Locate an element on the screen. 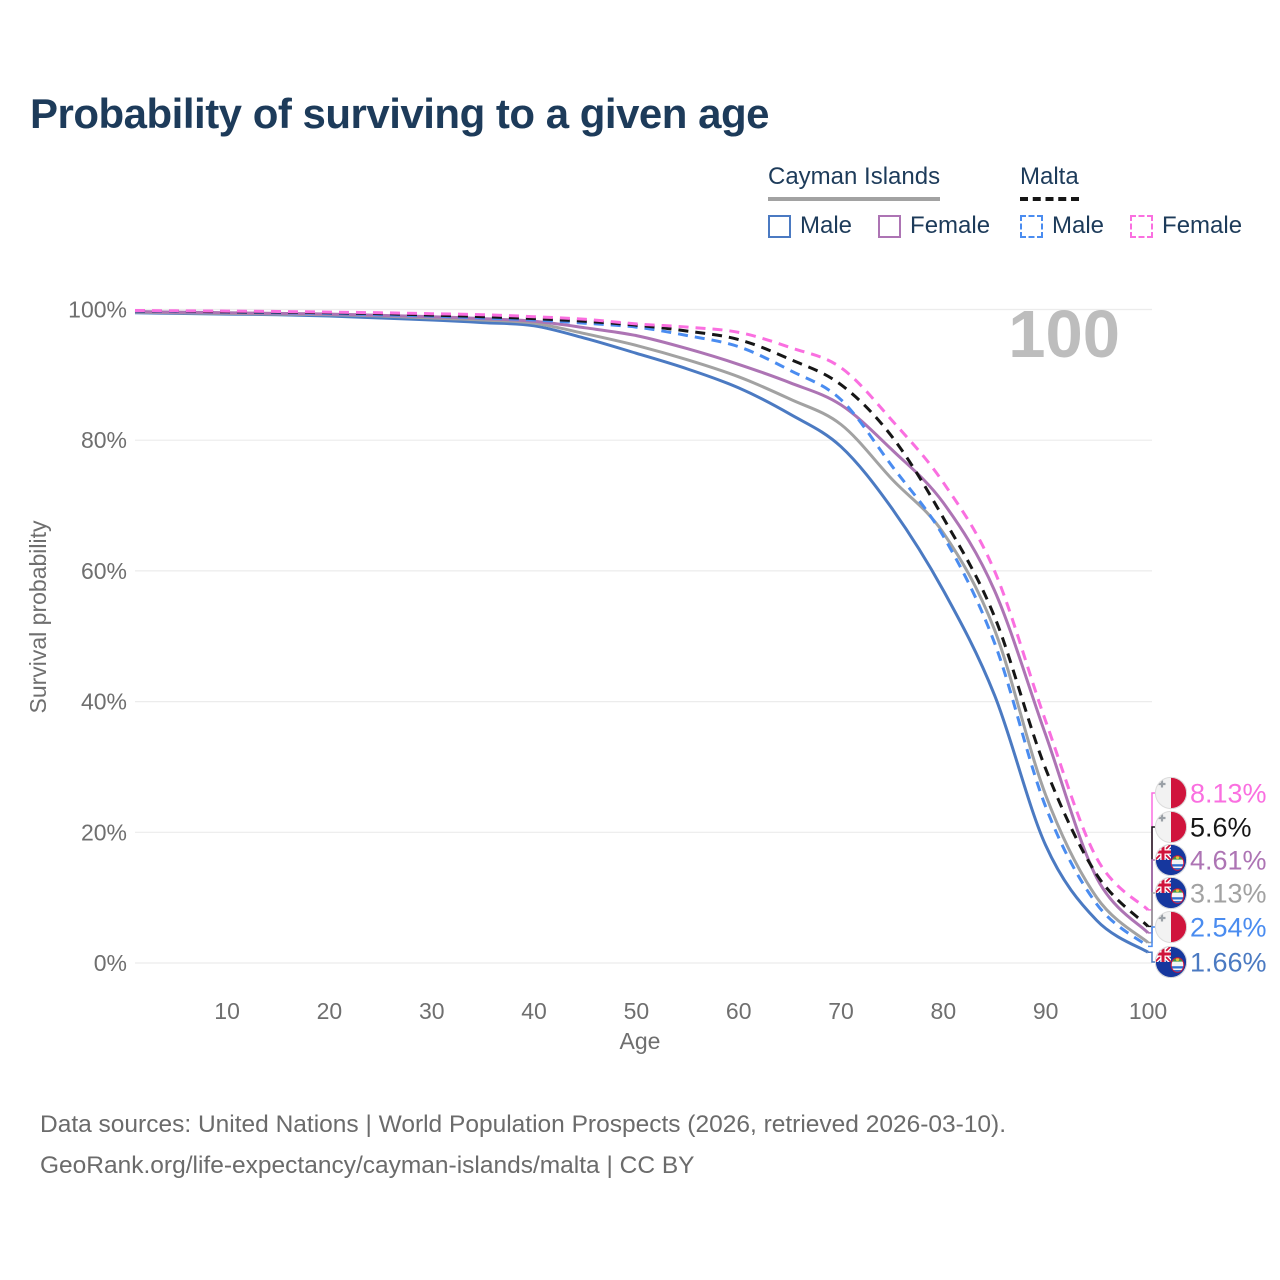  legend-group-cayman-islands: Cayman Islands Male Female is located at coordinates (879, 201).